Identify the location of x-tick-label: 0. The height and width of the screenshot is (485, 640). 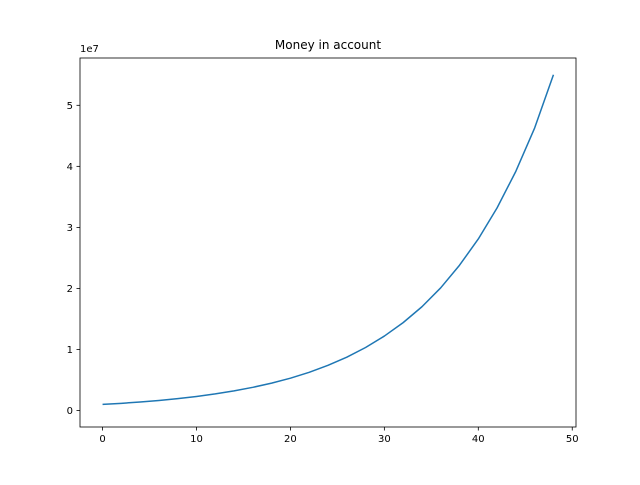
(102, 439).